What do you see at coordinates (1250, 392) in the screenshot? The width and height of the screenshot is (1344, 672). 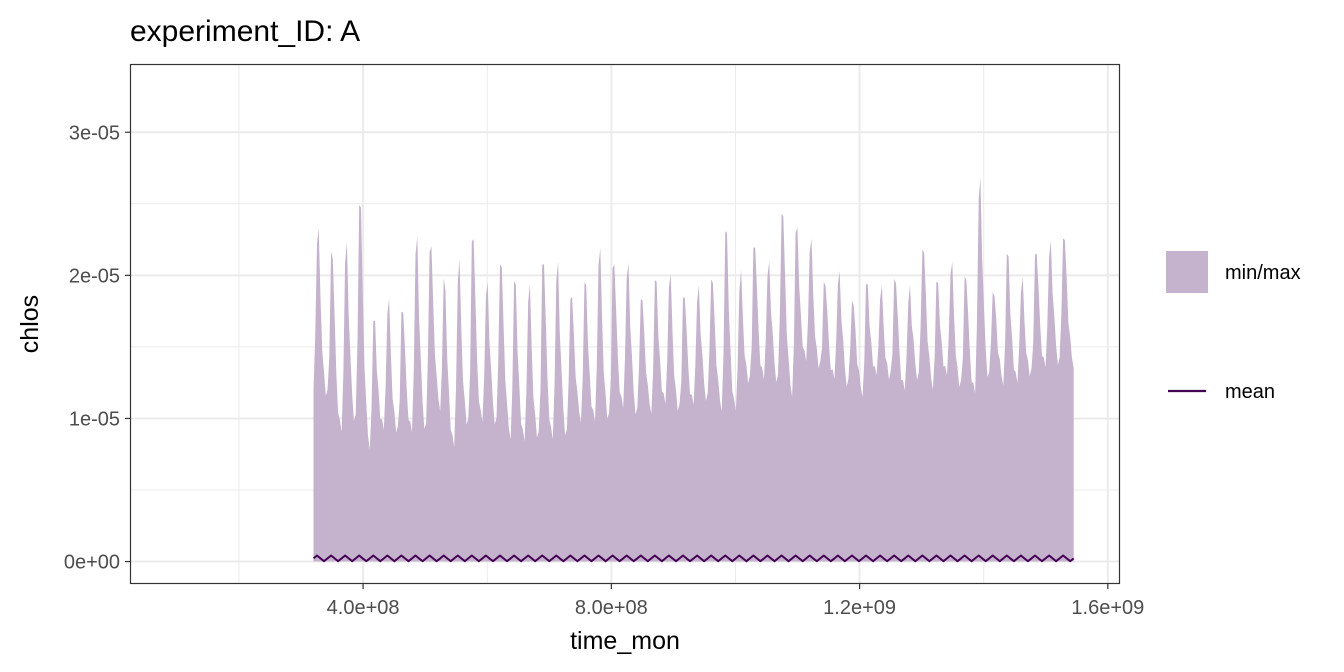 I see `legend-label-mean: mean` at bounding box center [1250, 392].